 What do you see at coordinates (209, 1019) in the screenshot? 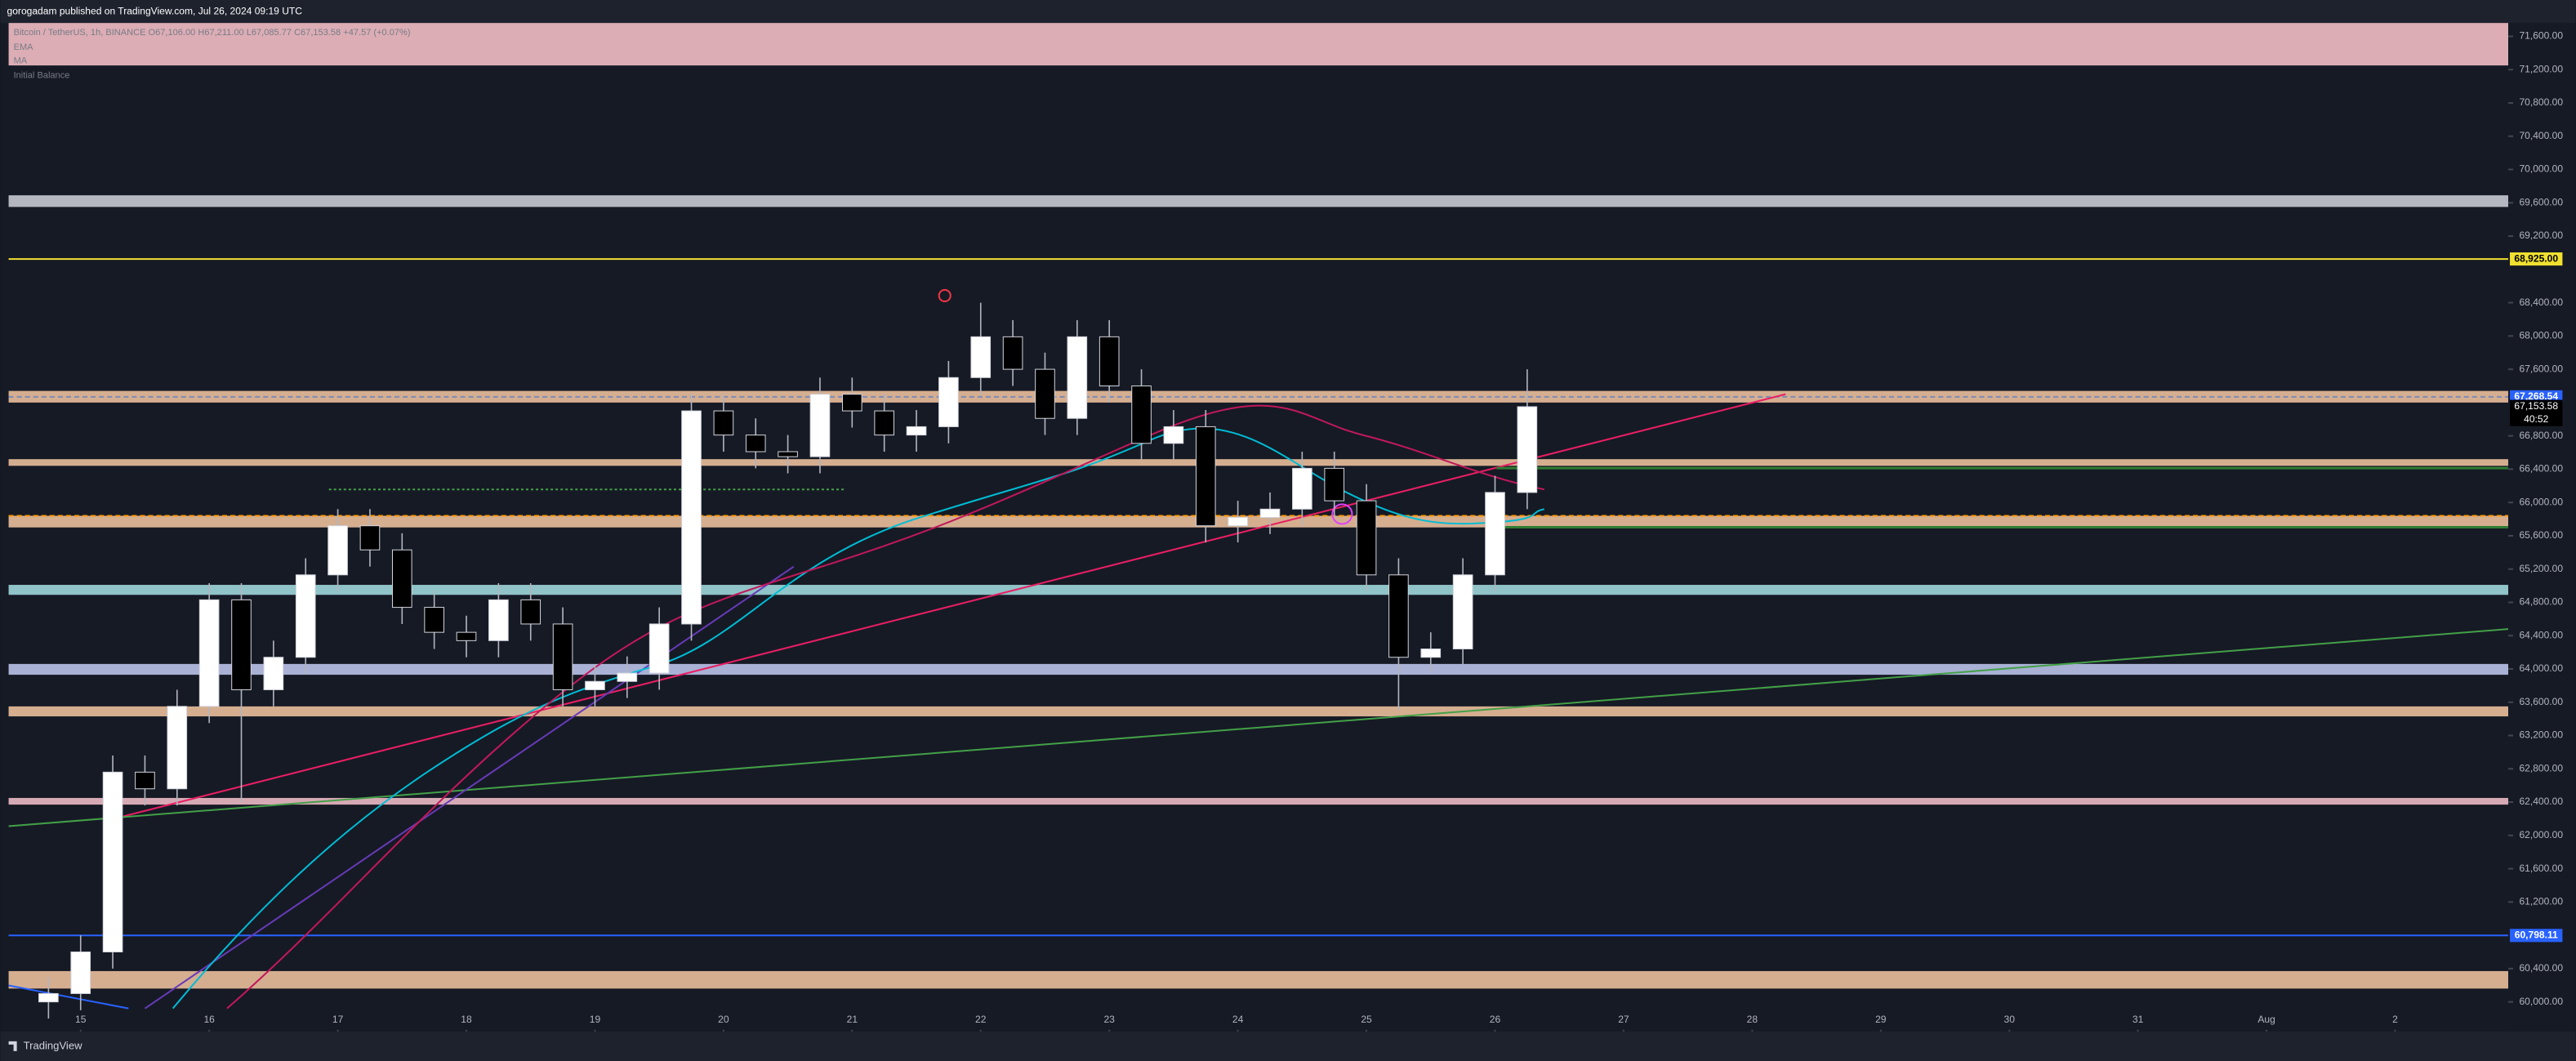
I see `x-tick-label: 16` at bounding box center [209, 1019].